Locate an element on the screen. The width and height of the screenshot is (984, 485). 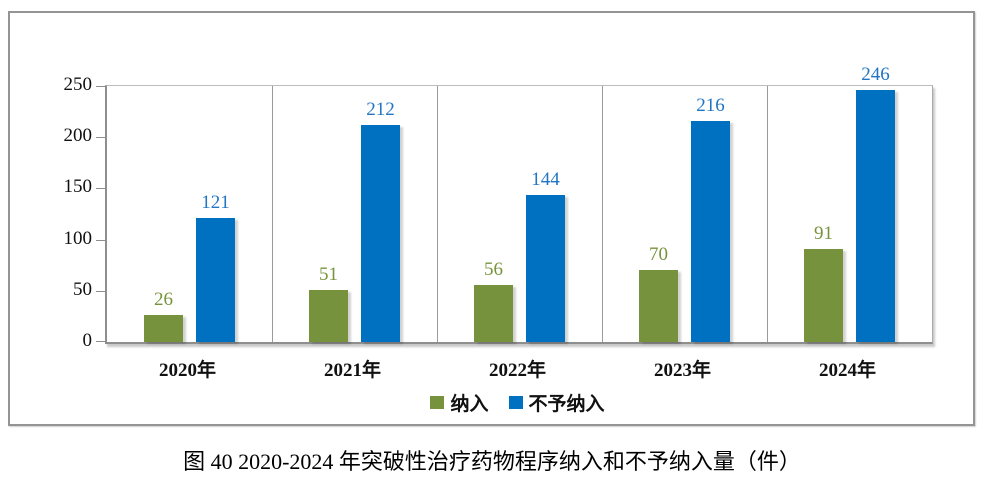
bar-value-label: 51 is located at coordinates (328, 274).